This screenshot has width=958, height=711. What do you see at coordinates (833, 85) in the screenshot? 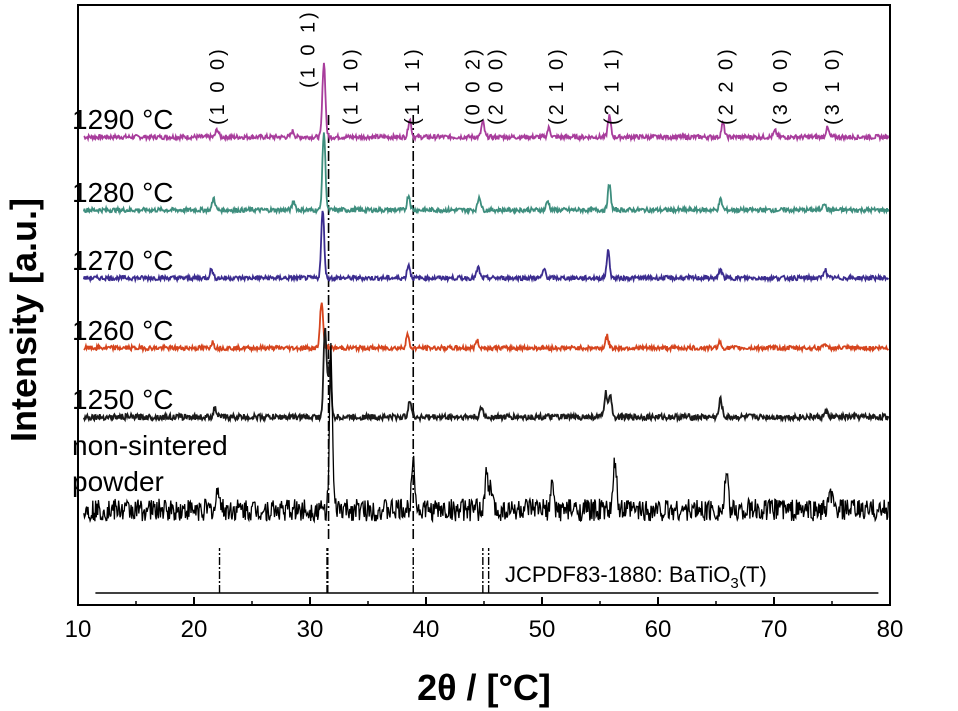
I see `peak-index-label: (3 1 0)` at bounding box center [833, 85].